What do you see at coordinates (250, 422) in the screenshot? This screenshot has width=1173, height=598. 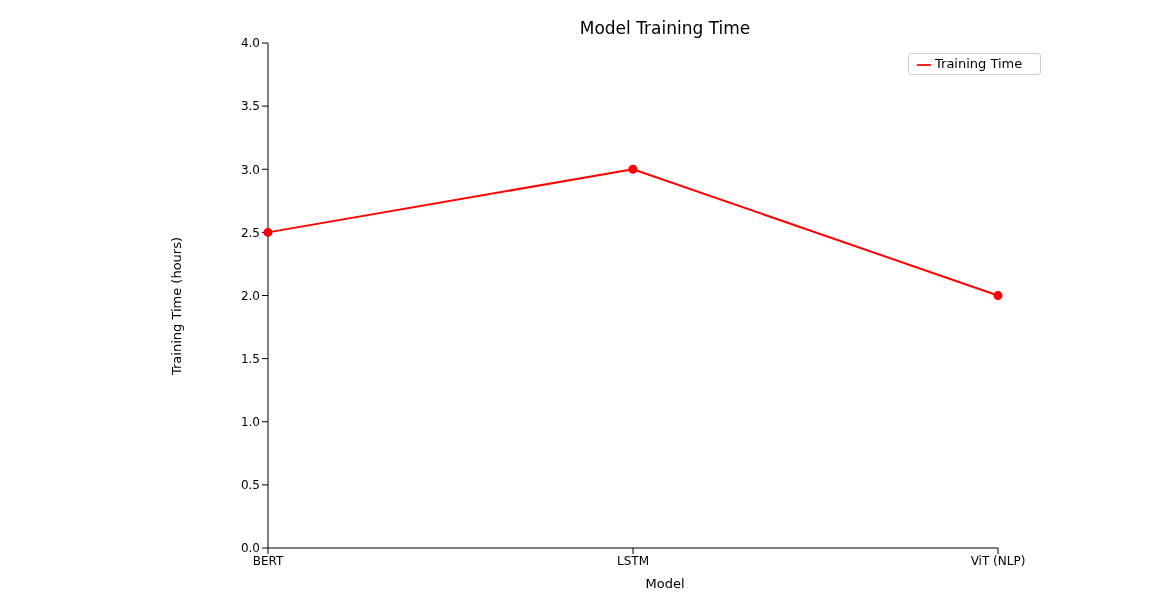 I see `y-tick-label: 1.0` at bounding box center [250, 422].